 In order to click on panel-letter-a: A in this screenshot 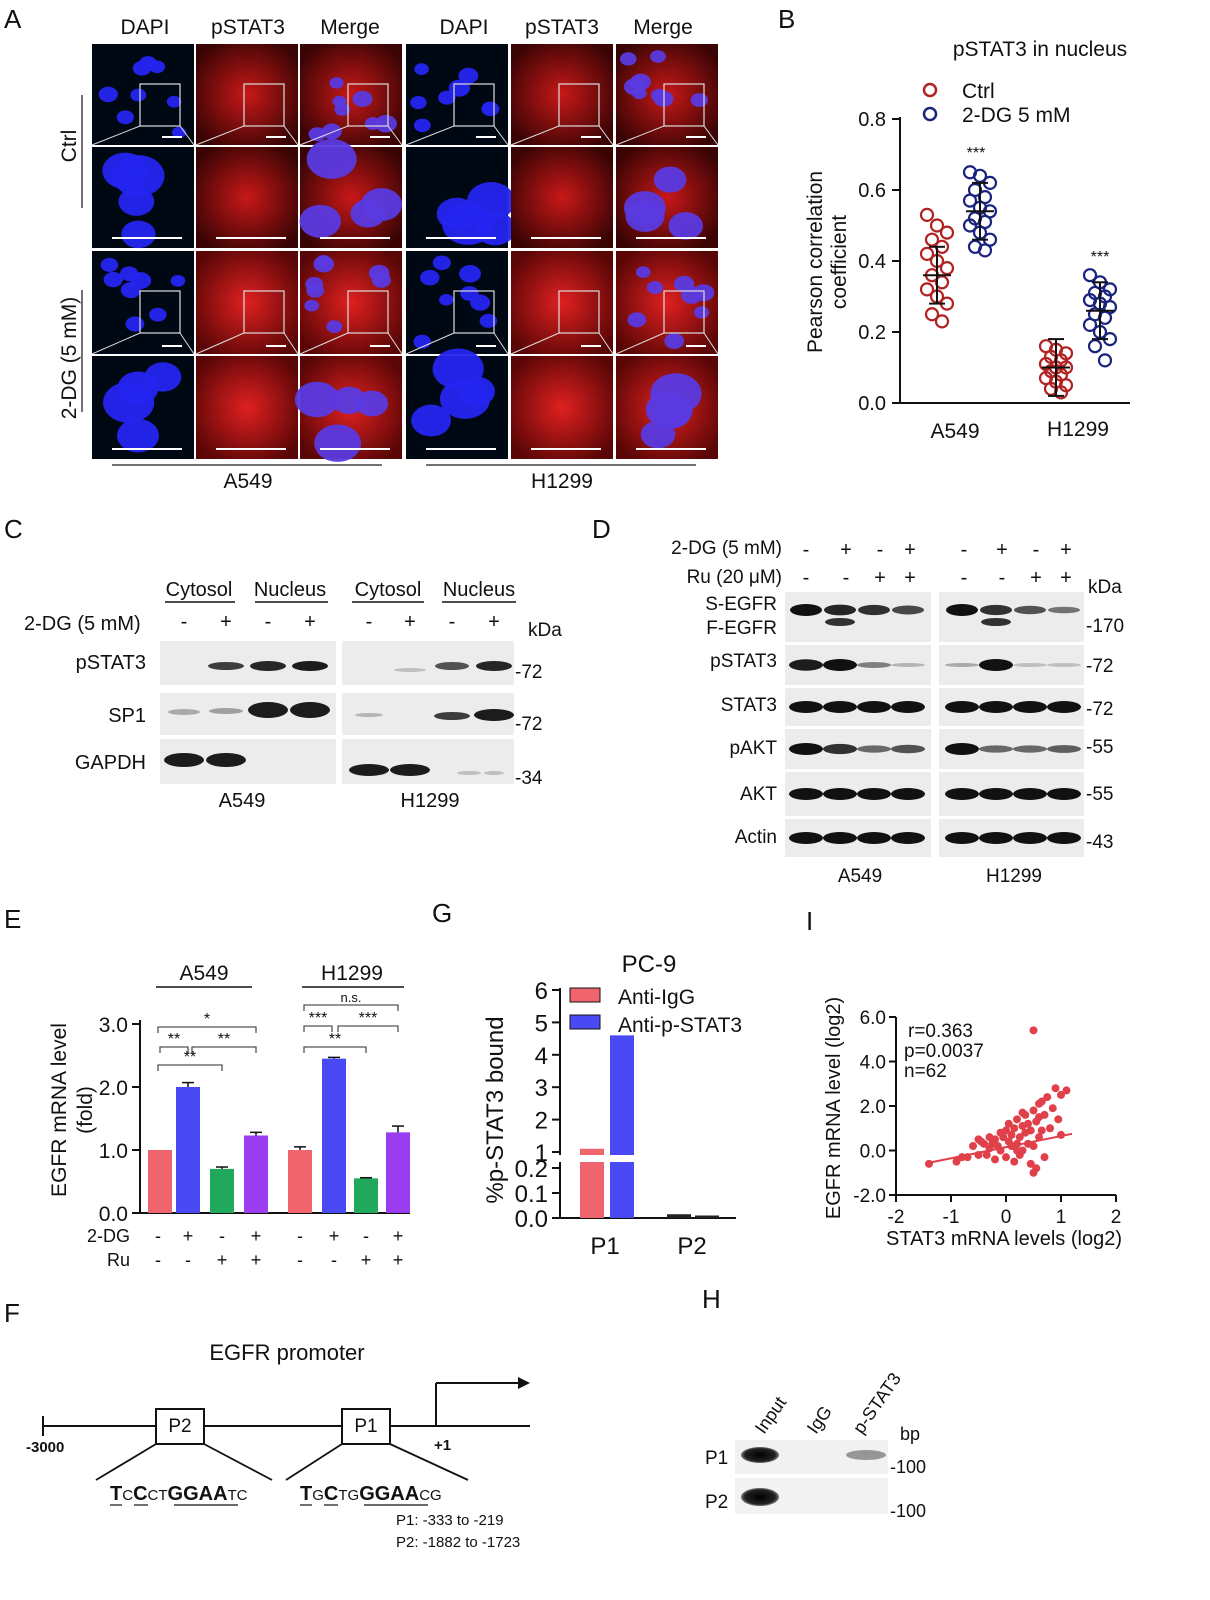, I will do `click(13, 19)`.